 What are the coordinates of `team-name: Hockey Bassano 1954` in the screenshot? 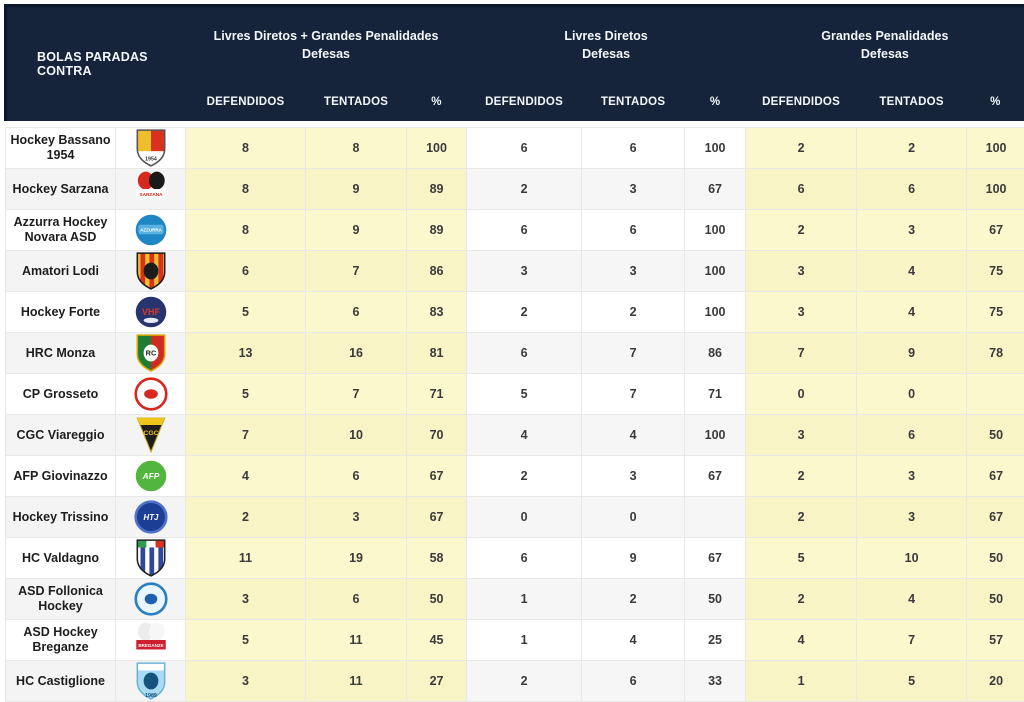 It's located at (61, 148).